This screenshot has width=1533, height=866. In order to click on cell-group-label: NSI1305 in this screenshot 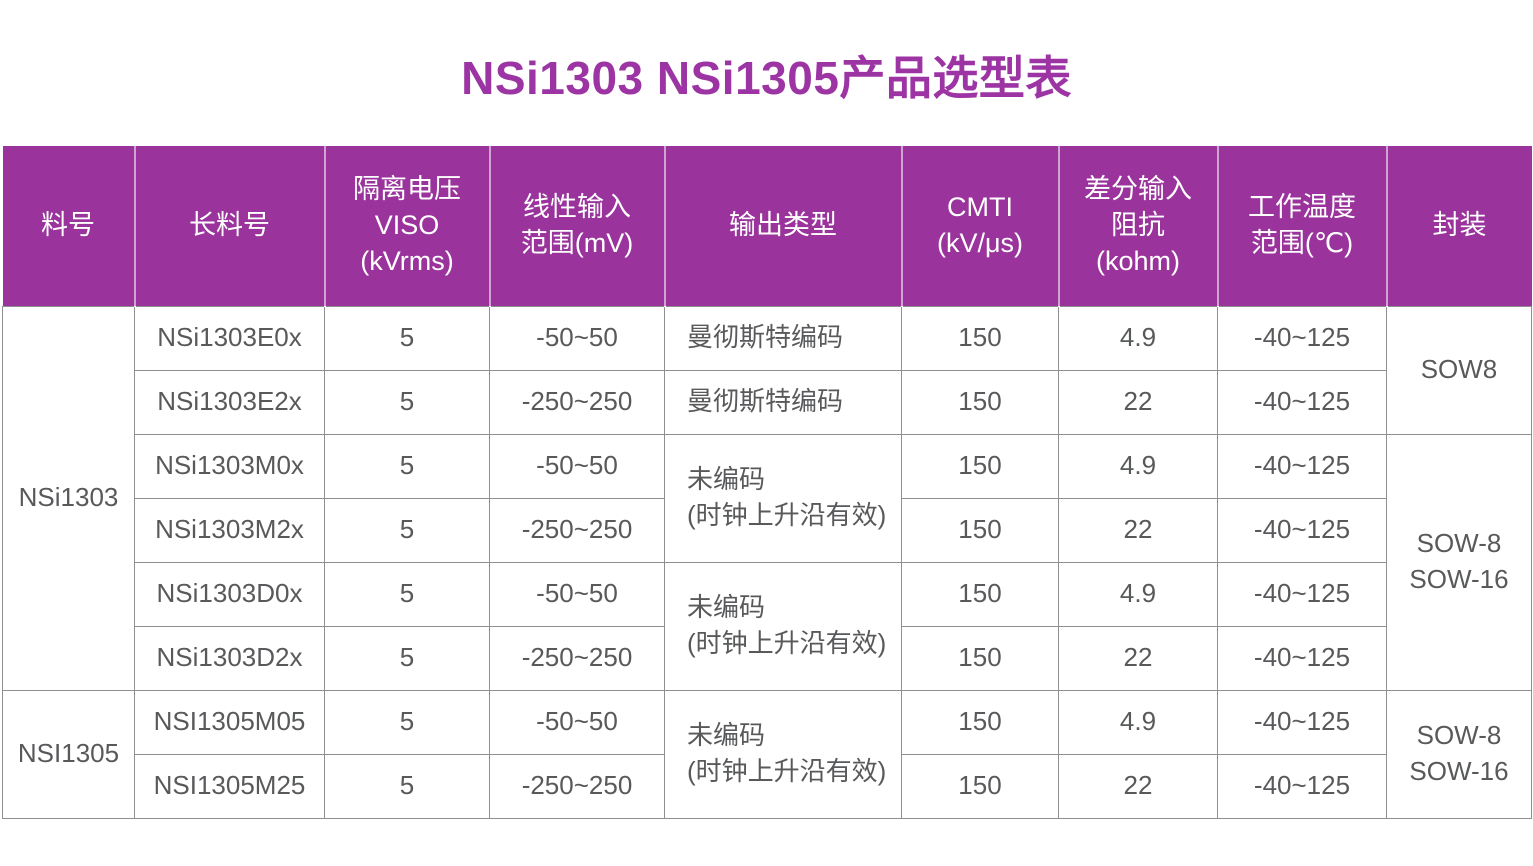, I will do `click(68, 754)`.